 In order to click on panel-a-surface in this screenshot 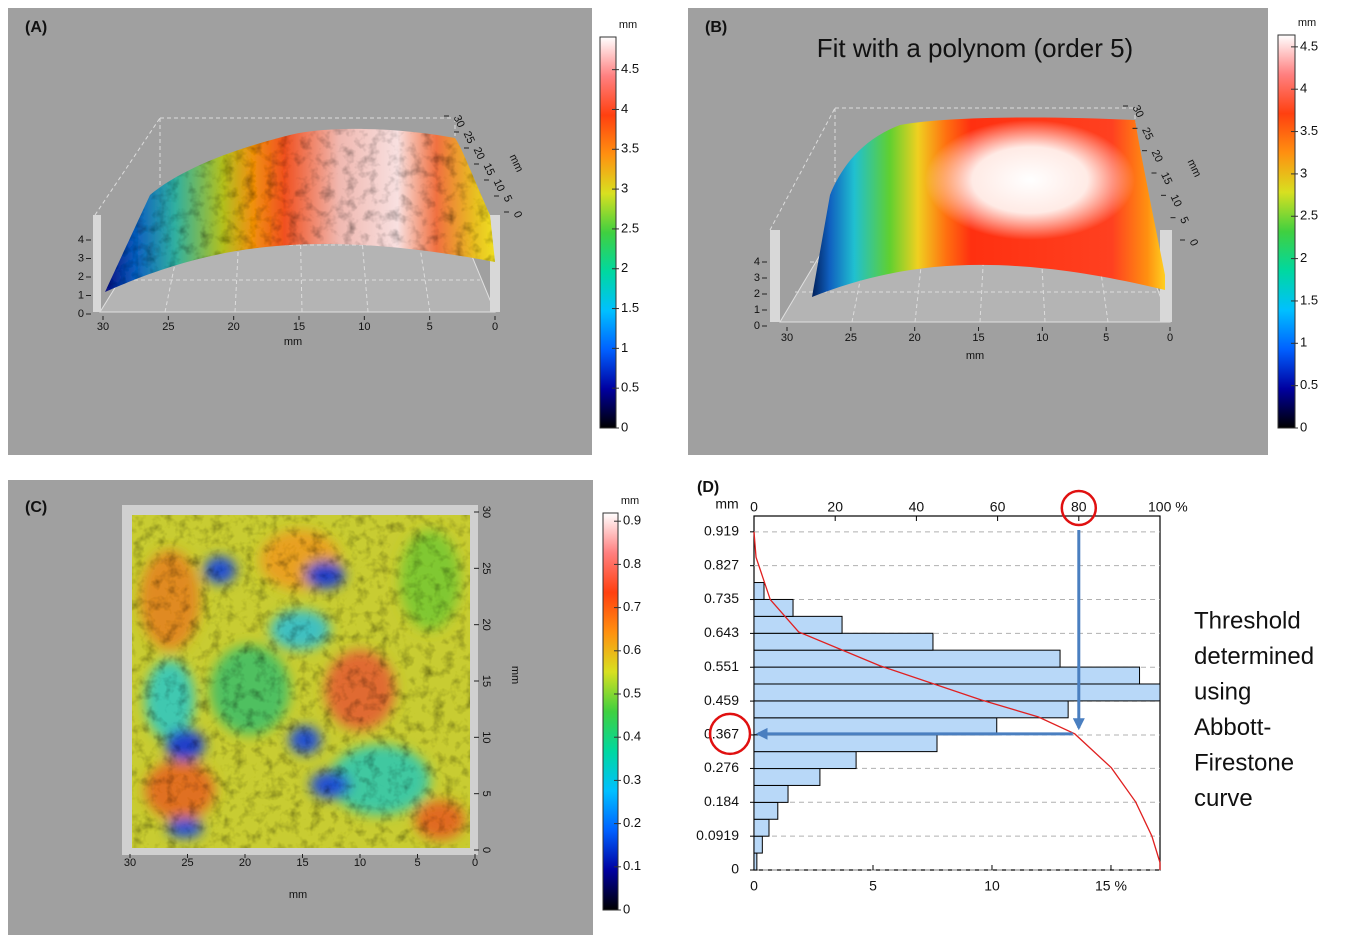, I will do `click(300, 210)`.